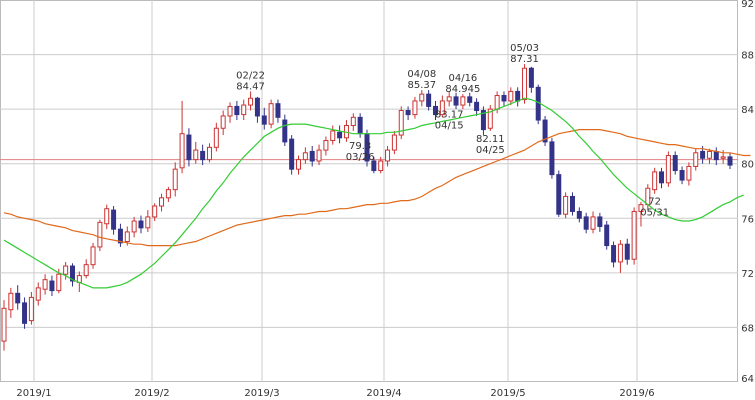 This screenshot has width=755, height=400. I want to click on annotation-line-2: 84.945, so click(462, 89).